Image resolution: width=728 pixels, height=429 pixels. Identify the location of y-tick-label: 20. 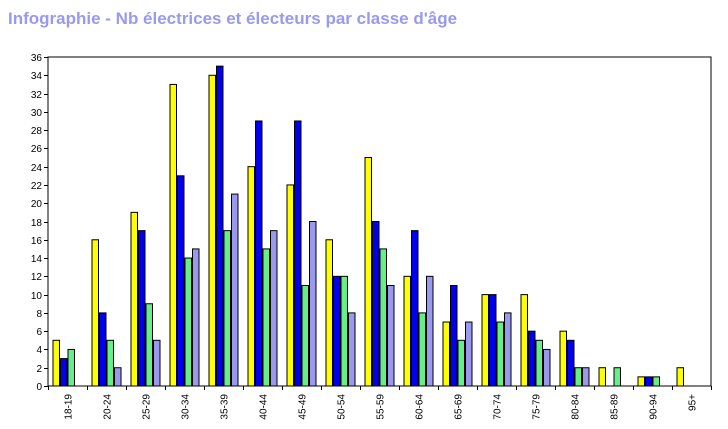
(37, 204).